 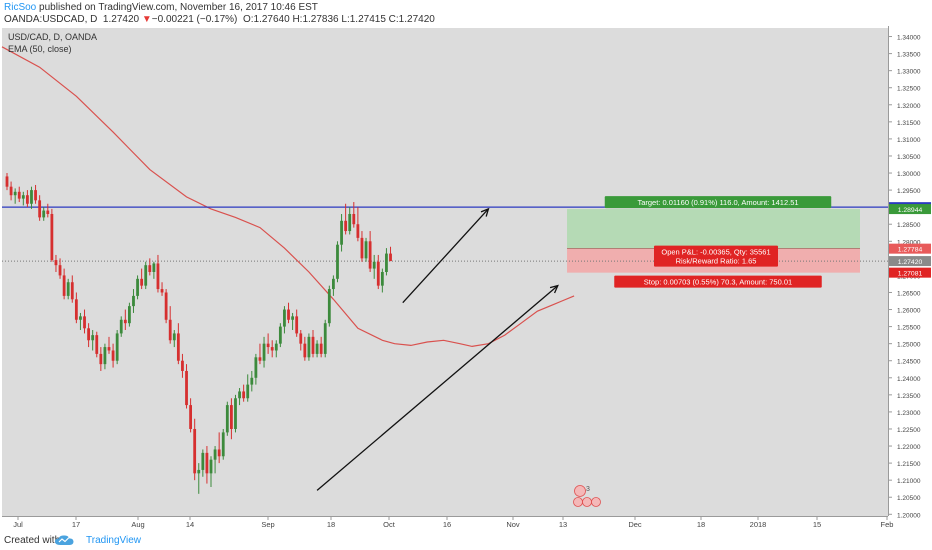 I want to click on trend-arrows, so click(x=437, y=349).